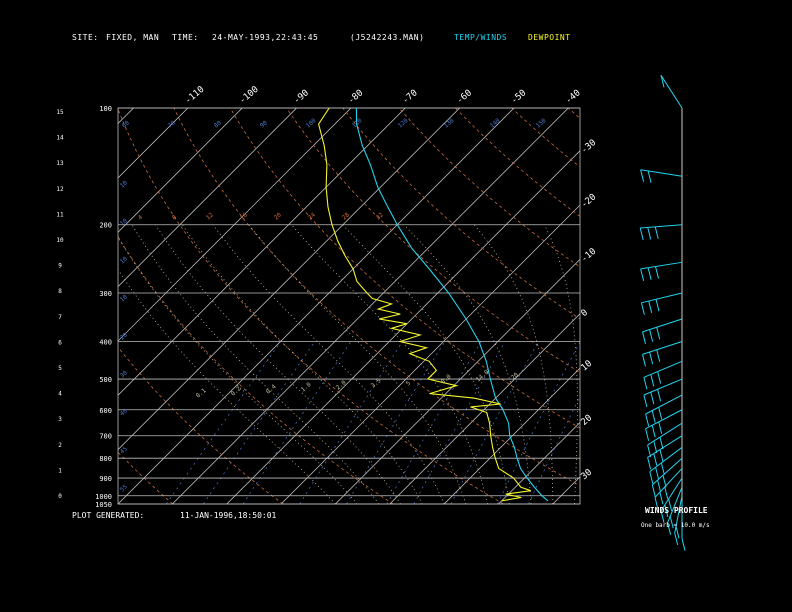  I want to click on theta-label: 140, so click(495, 123).